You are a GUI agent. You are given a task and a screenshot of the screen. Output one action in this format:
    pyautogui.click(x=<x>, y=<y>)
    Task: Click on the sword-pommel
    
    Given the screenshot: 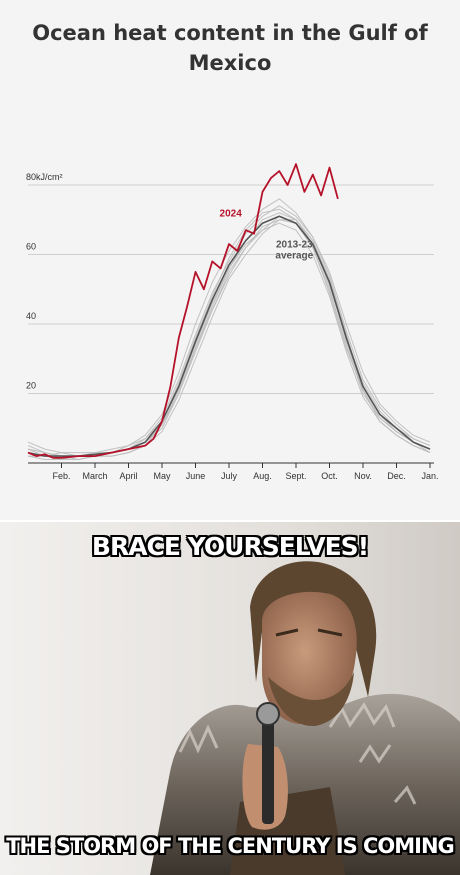 What is the action you would take?
    pyautogui.click(x=268, y=714)
    